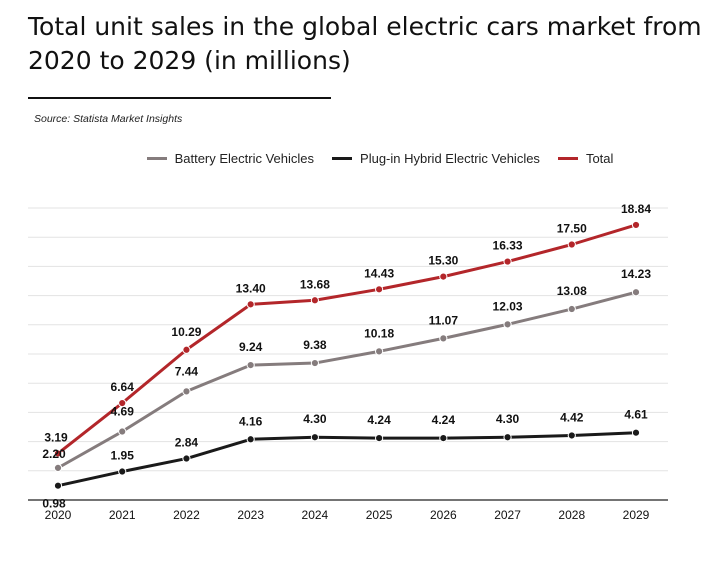 The width and height of the screenshot is (720, 565). Describe the element at coordinates (443, 261) in the screenshot. I see `data-label: 15.30` at that location.